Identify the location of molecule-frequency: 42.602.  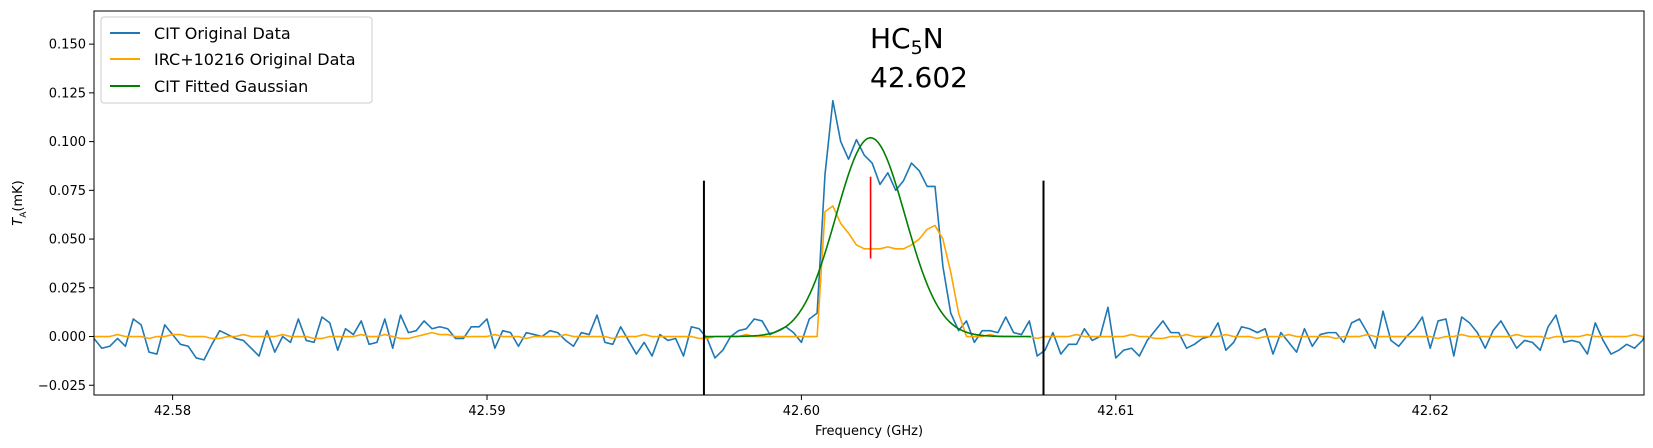
(919, 77).